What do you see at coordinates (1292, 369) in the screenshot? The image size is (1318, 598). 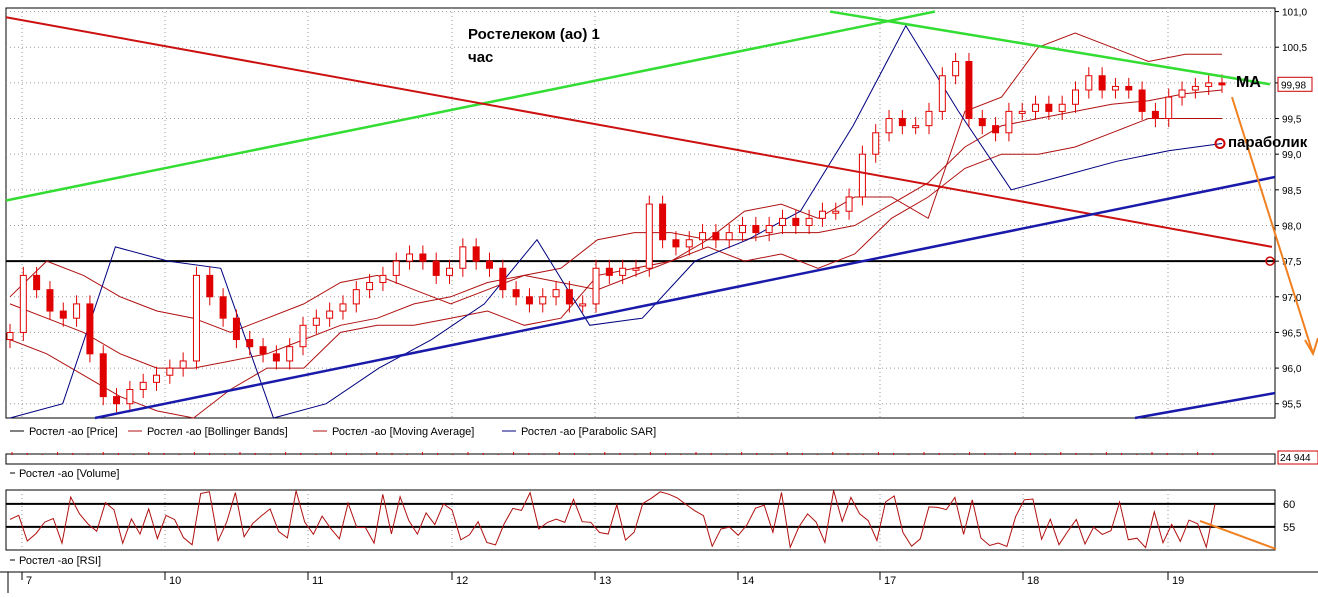 I see `y-tick-label: 96,0` at bounding box center [1292, 369].